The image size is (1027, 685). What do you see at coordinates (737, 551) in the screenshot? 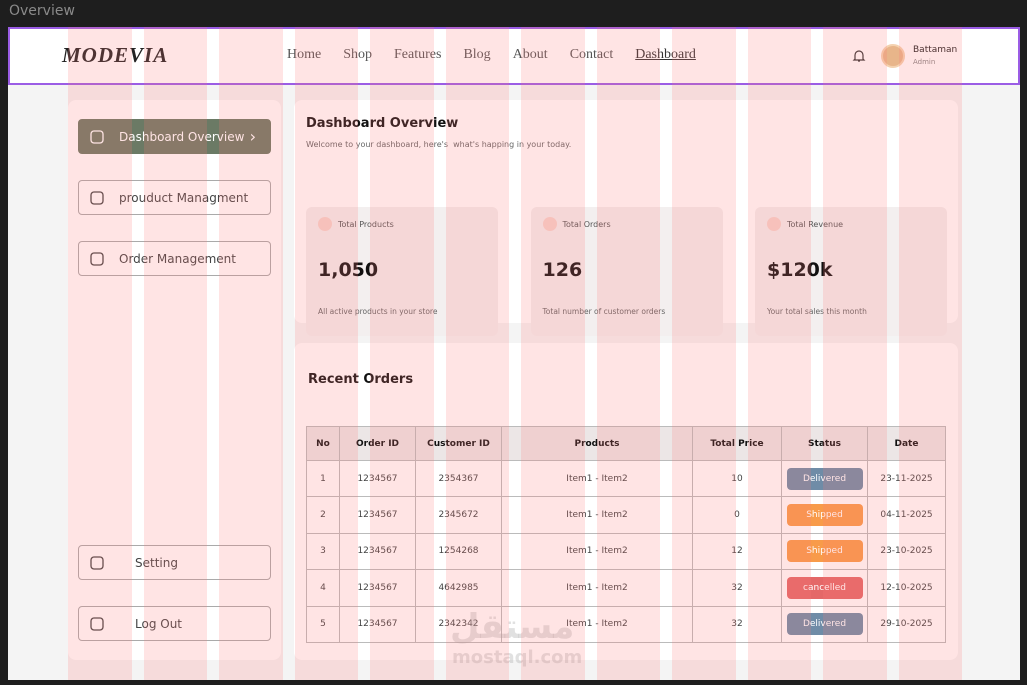
I see `table-cell: 12` at bounding box center [737, 551].